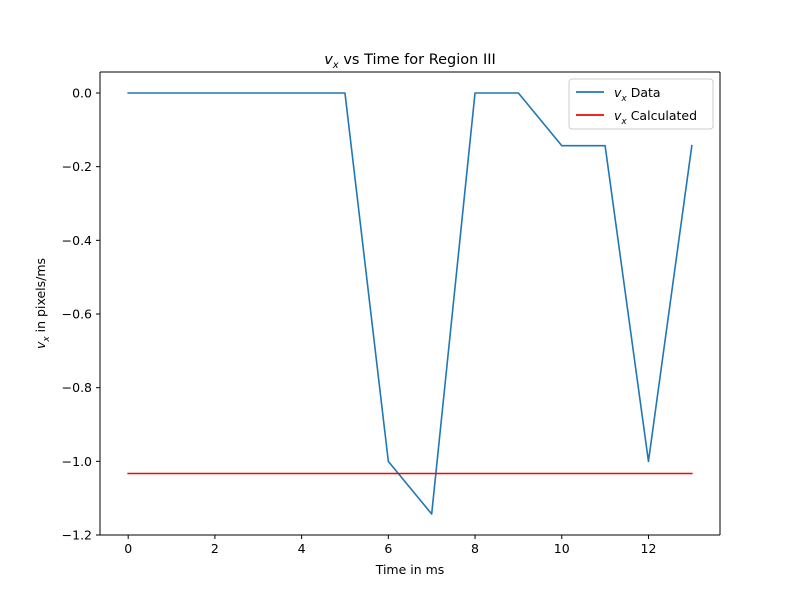  Describe the element at coordinates (77, 387) in the screenshot. I see `y-tick-label: −0.8` at that location.